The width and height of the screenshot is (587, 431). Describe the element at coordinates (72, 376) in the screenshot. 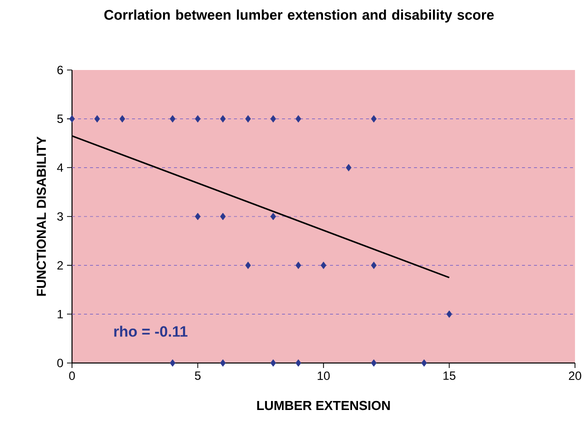

I see `x-tick-label: 0` at that location.